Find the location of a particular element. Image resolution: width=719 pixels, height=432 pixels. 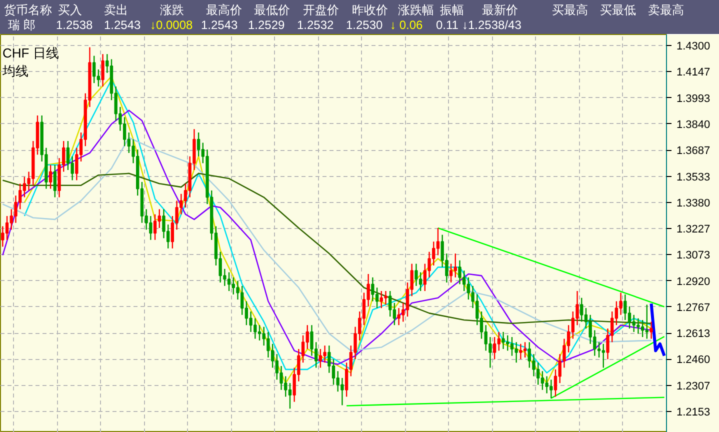

y-tick-label: 1.3073 is located at coordinates (693, 256).